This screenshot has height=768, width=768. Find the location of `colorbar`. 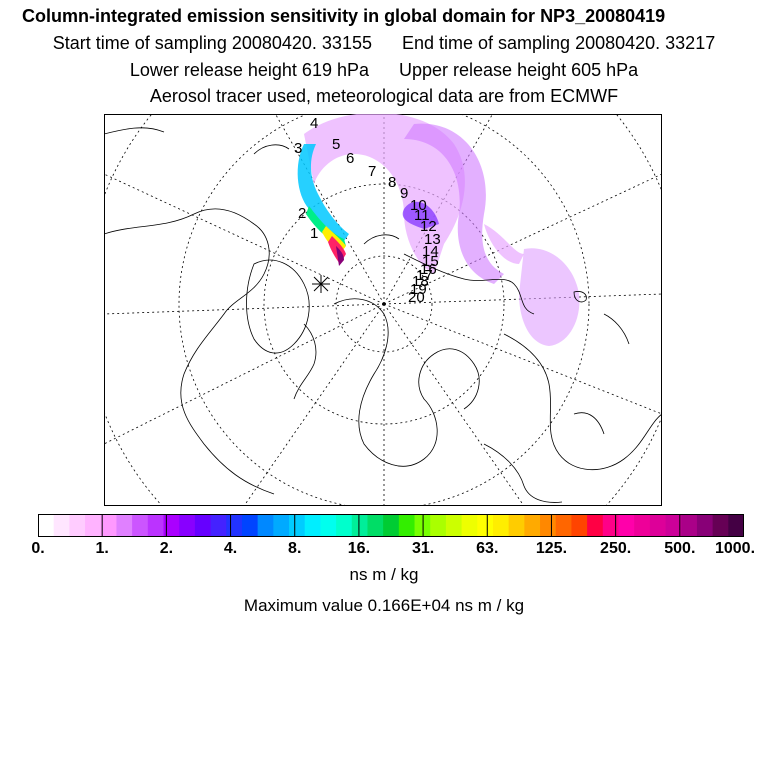

colorbar is located at coordinates (391, 525).